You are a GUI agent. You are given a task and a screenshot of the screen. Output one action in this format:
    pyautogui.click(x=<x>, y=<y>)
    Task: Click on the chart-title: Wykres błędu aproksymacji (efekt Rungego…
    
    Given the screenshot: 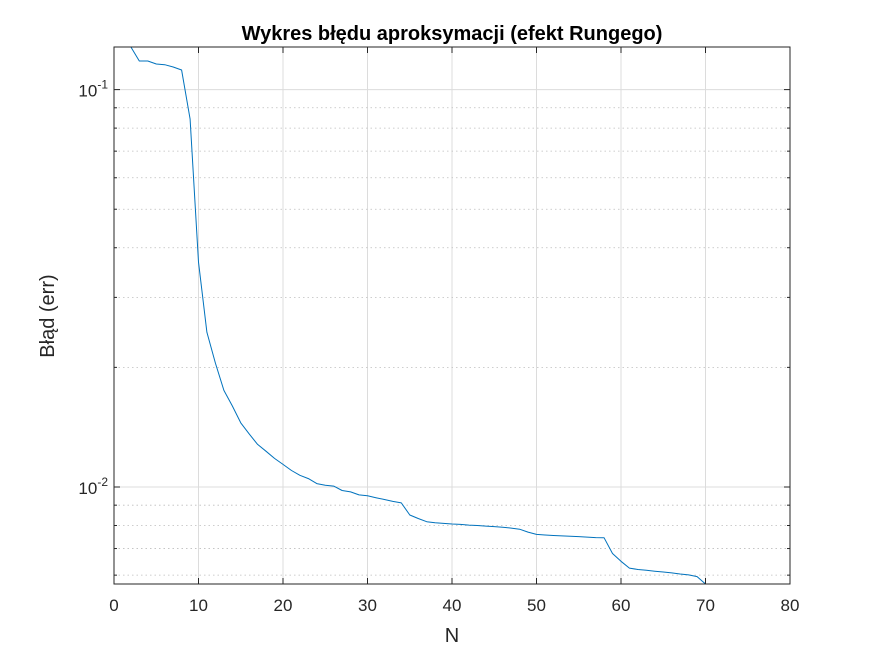 What is the action you would take?
    pyautogui.click(x=452, y=34)
    